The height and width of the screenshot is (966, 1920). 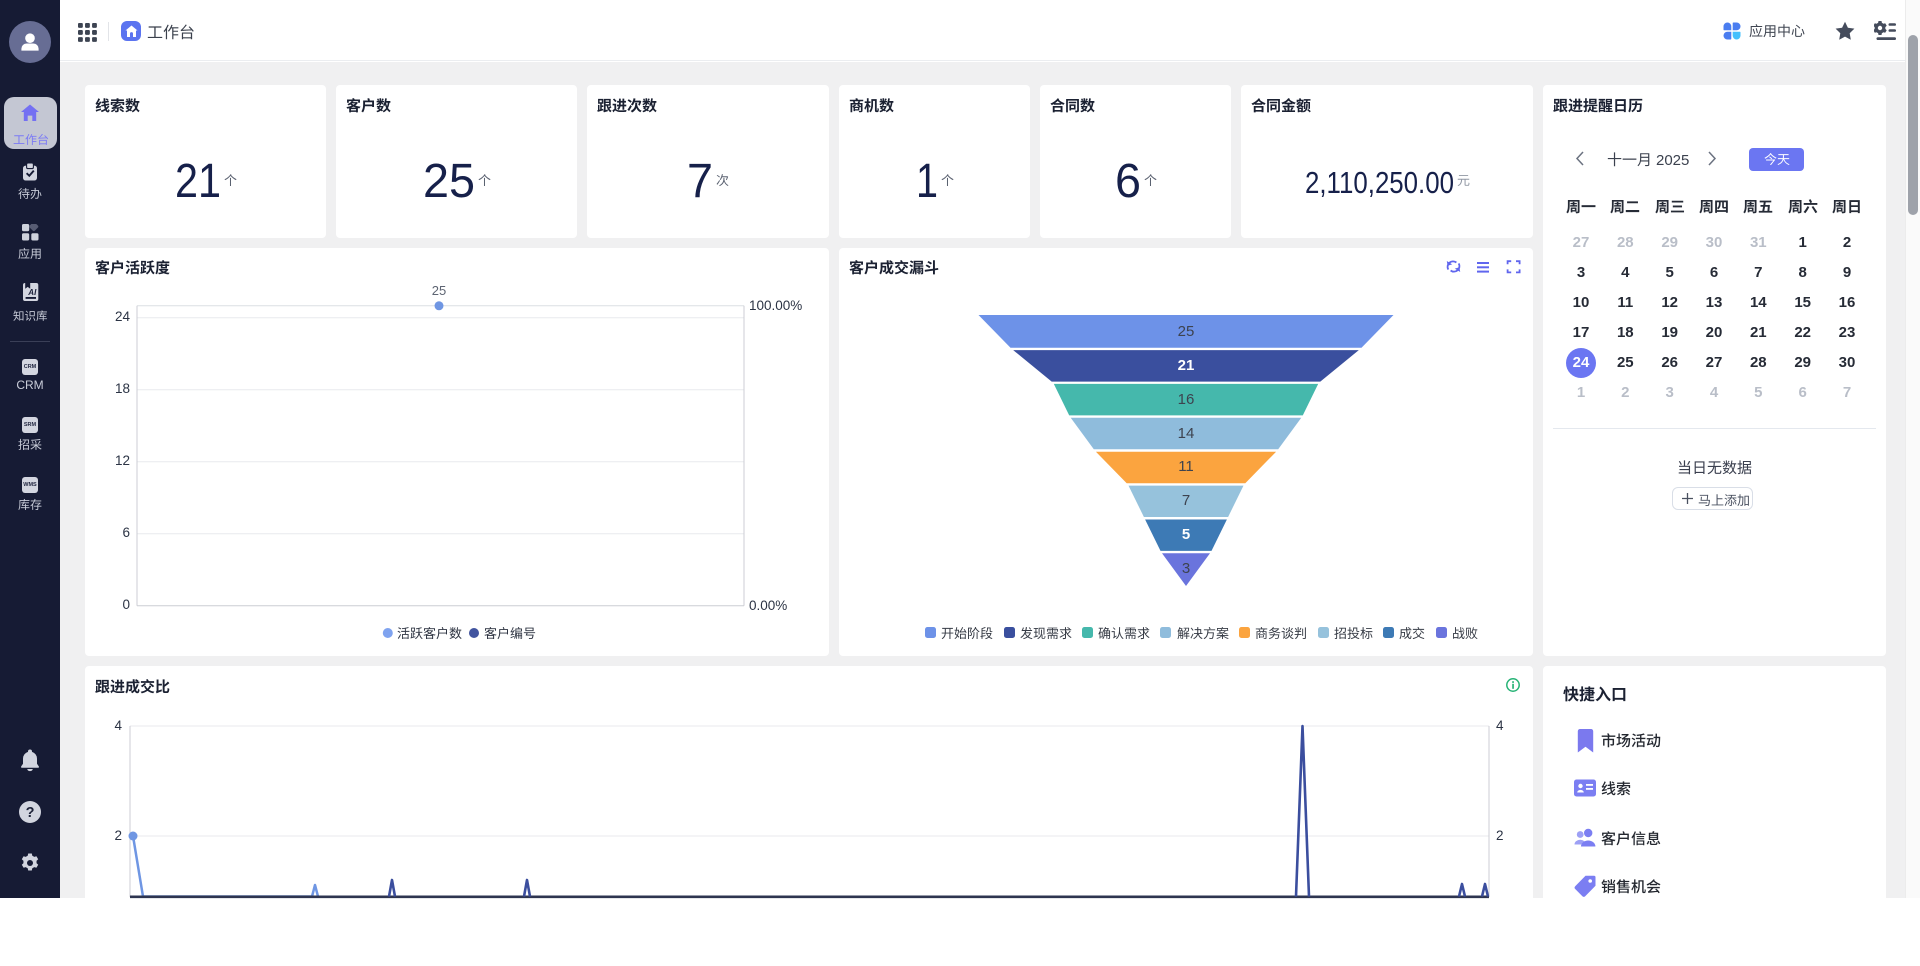 I want to click on svg-text: 6, so click(x=1128, y=181).